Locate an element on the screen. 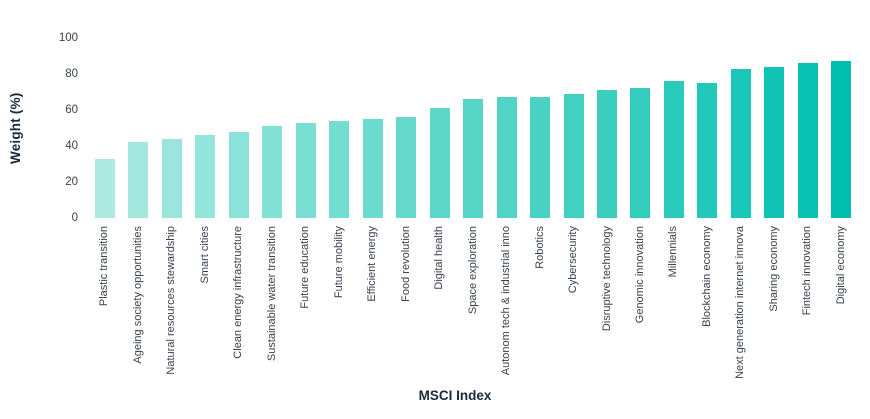 Image resolution: width=870 pixels, height=419 pixels. bar-smart-cities is located at coordinates (205, 176).